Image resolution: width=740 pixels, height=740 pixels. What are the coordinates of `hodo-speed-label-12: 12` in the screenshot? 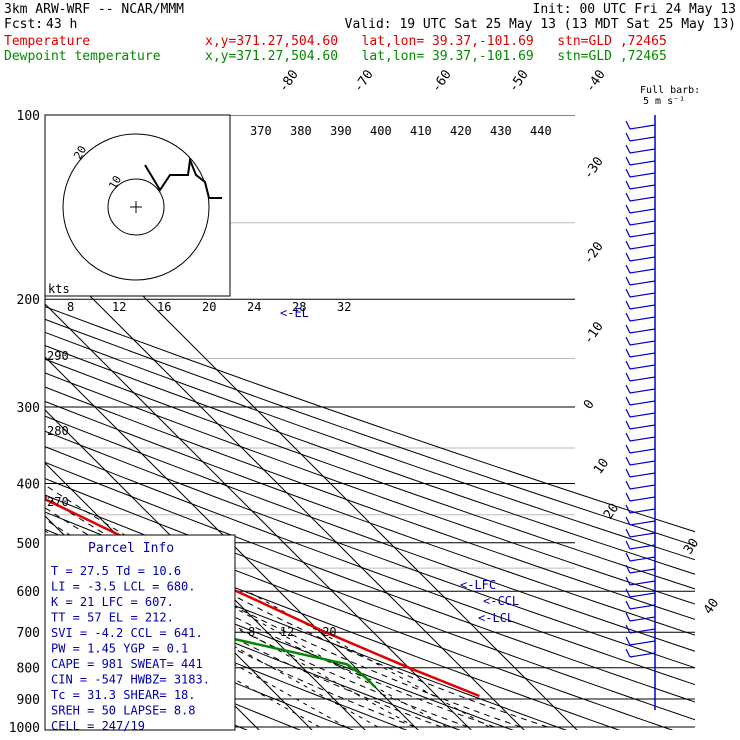 It's located at (119, 307).